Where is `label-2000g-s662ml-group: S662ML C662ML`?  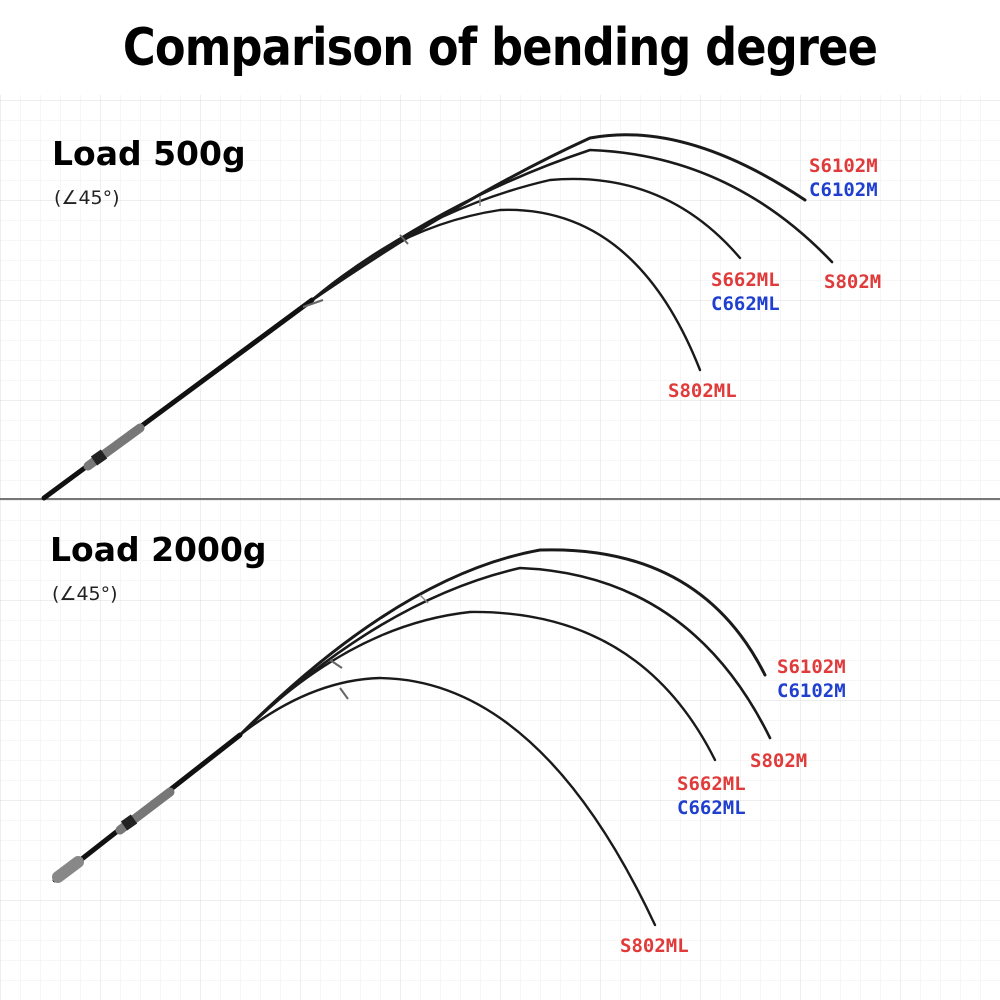
label-2000g-s662ml-group: S662ML C662ML is located at coordinates (711, 796).